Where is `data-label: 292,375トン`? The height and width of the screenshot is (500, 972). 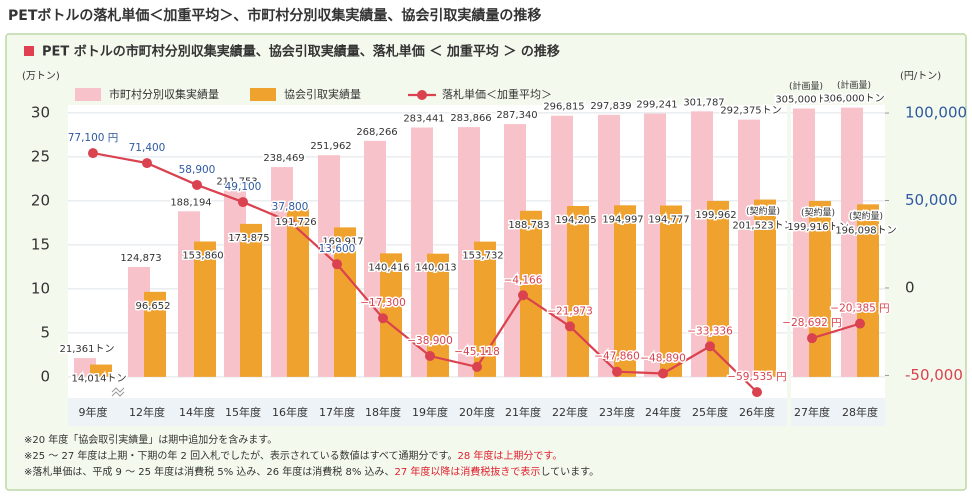 data-label: 292,375トン is located at coordinates (750, 111).